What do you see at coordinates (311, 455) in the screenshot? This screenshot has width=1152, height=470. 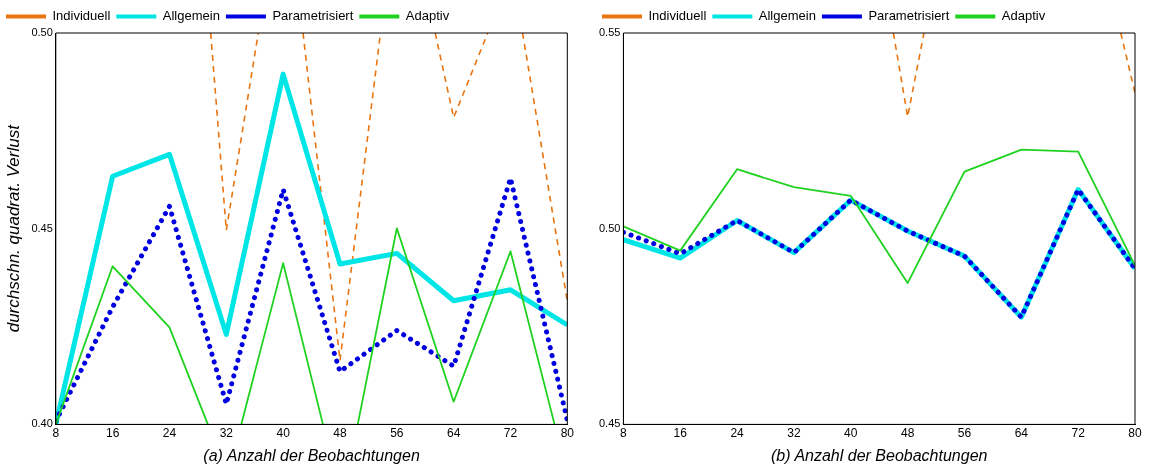 I see `x-axis-title: (a) Anzahl der Beobachtungen` at bounding box center [311, 455].